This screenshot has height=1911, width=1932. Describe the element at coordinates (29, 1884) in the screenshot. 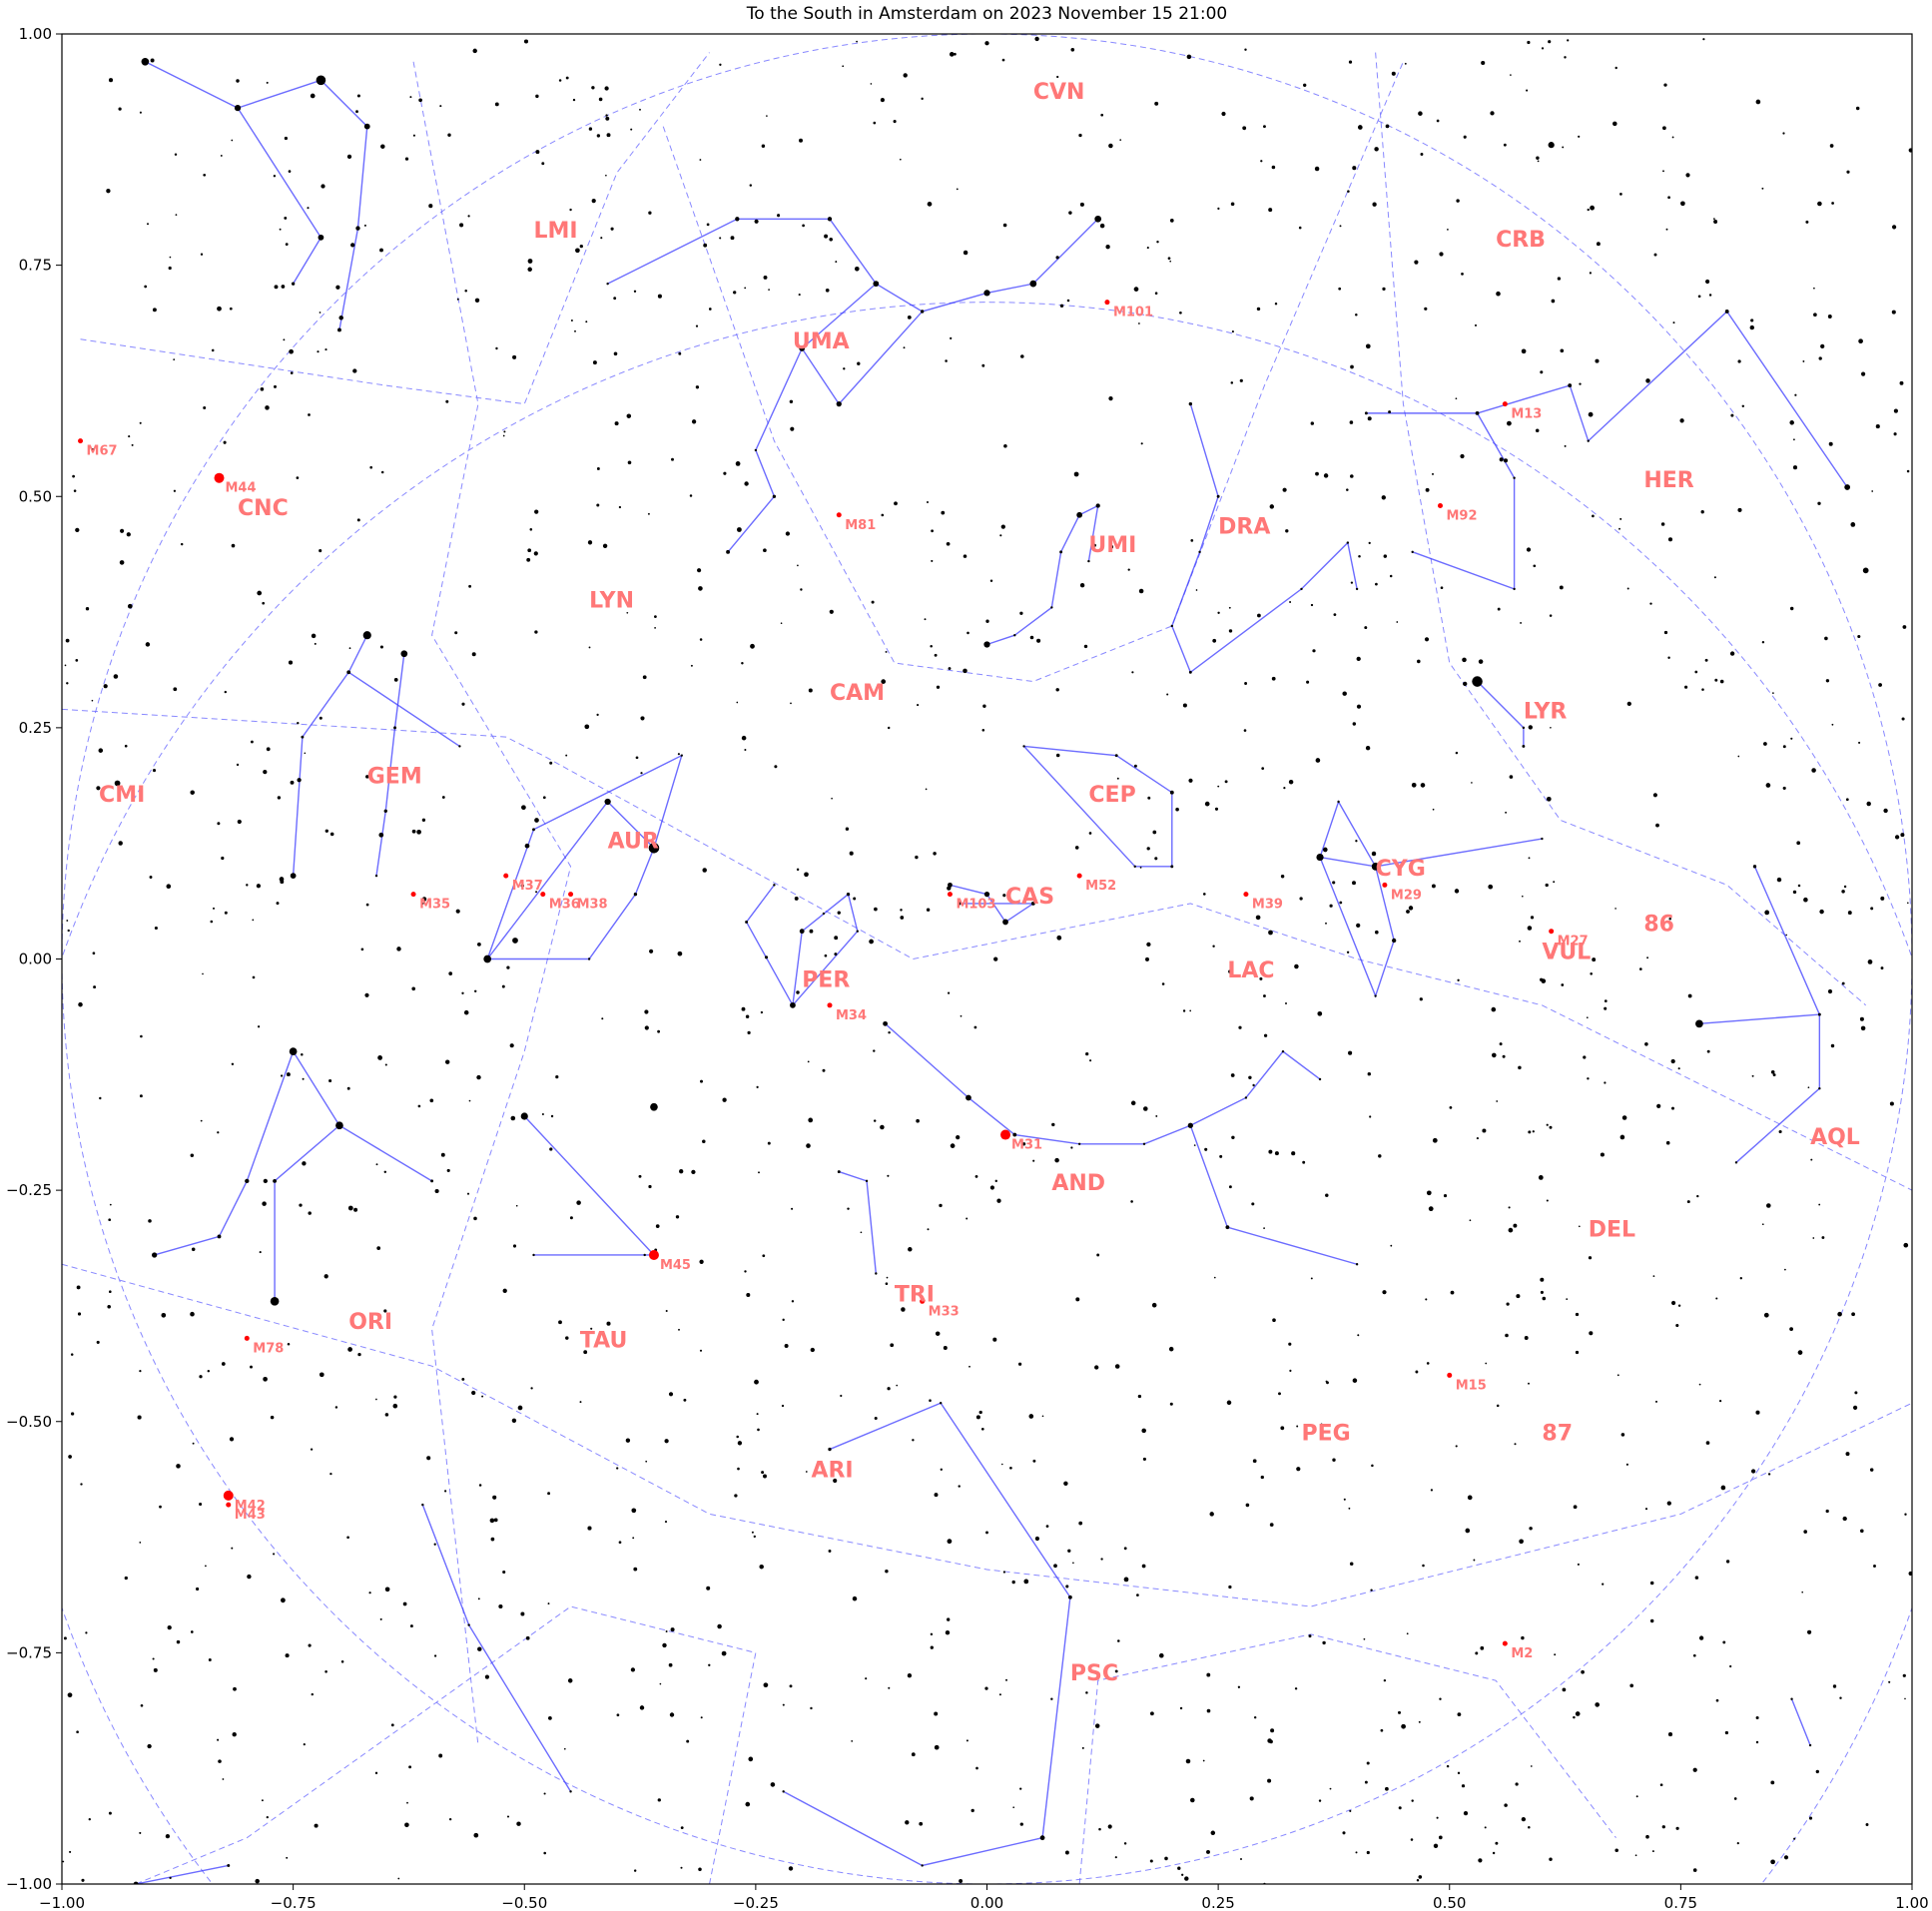

I see `y-tick-label: −1.00` at that location.